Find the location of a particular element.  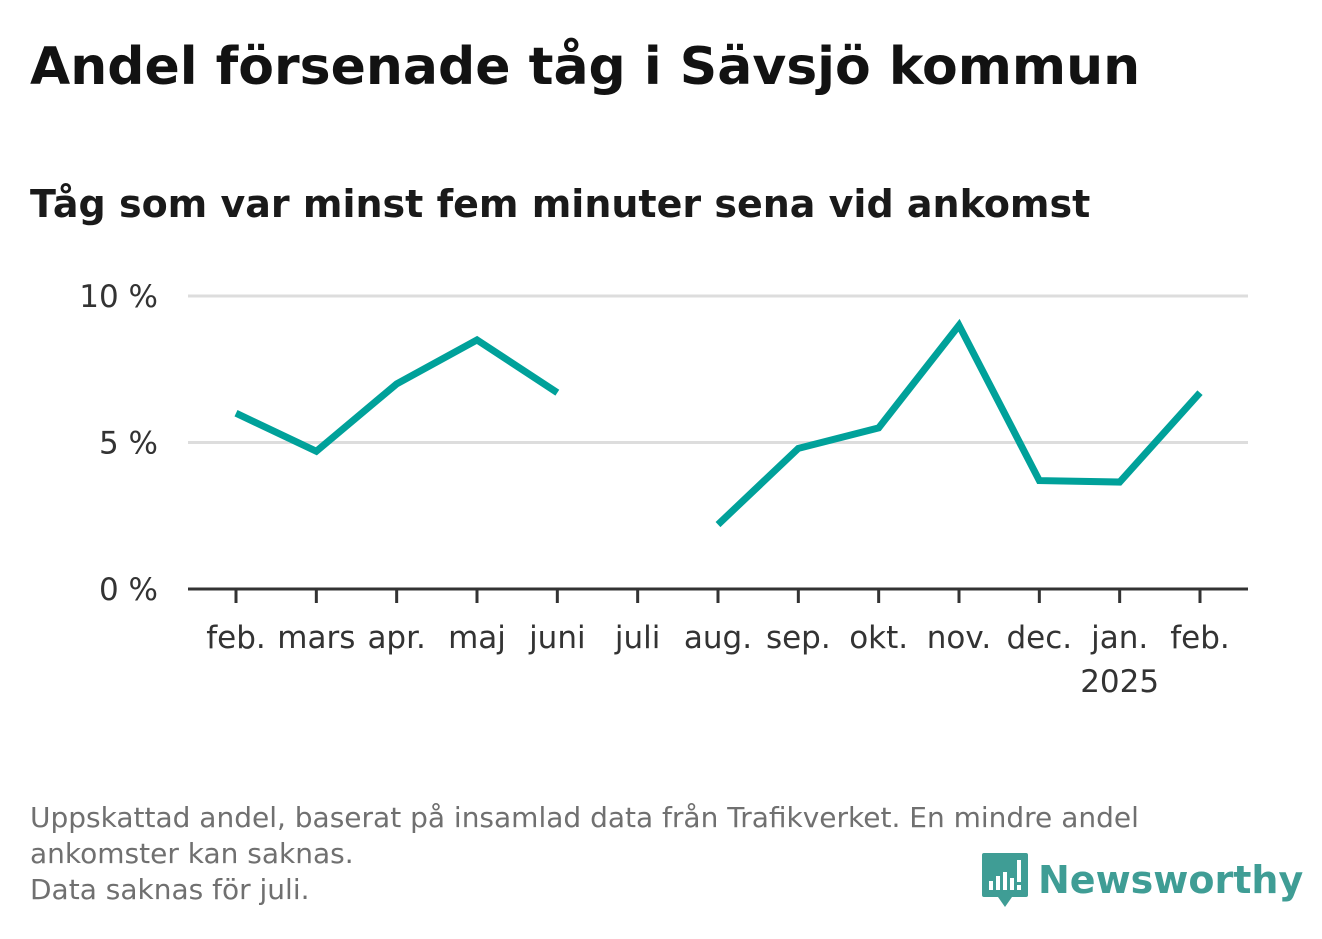

grid-lines is located at coordinates (718, 369).